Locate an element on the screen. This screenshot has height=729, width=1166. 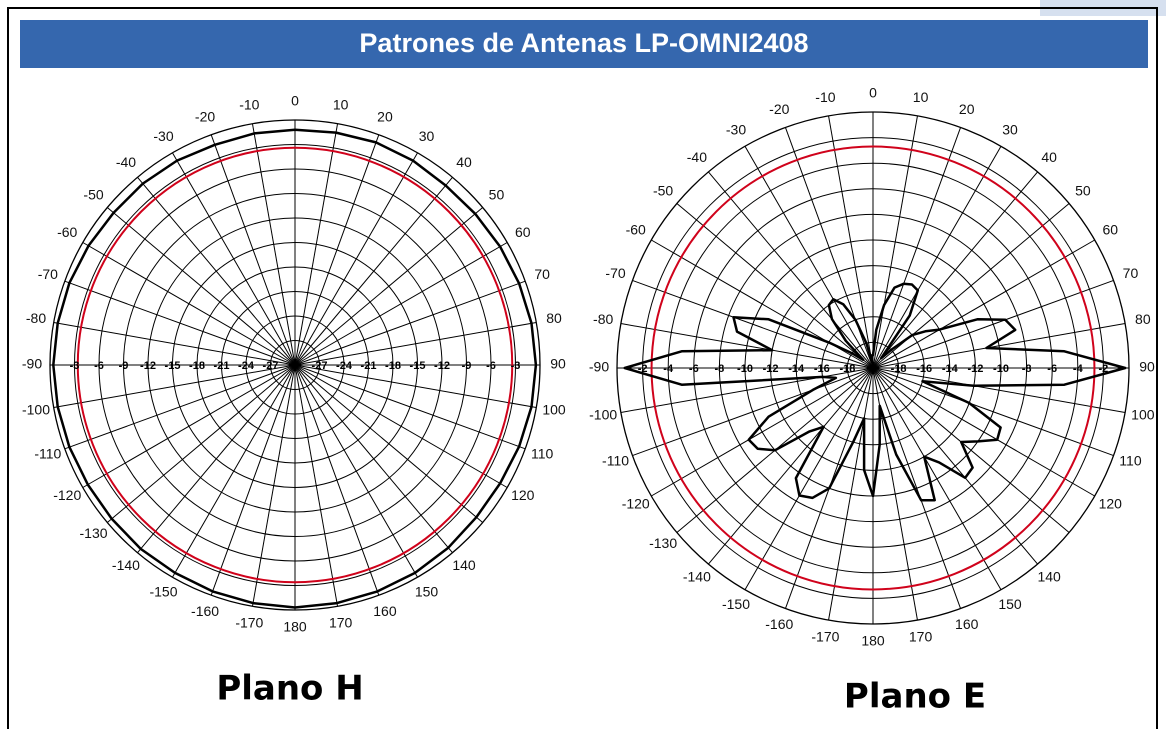
theta-tick-label: 40 is located at coordinates (1049, 157).